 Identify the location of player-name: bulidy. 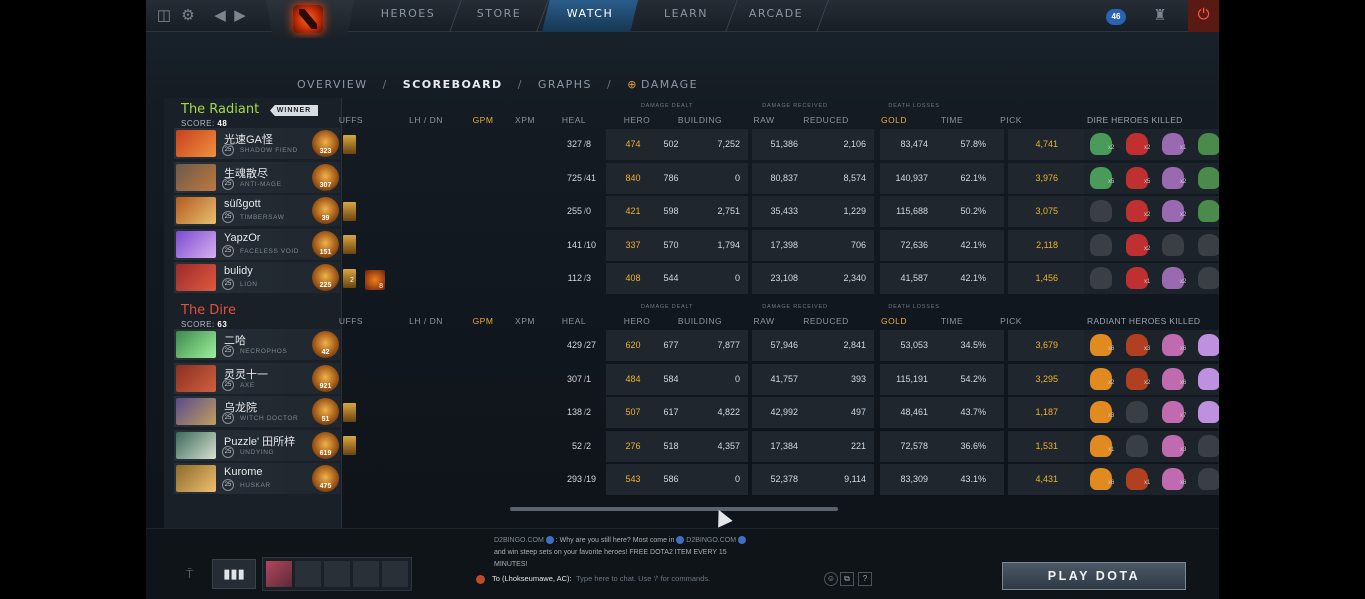
(238, 271).